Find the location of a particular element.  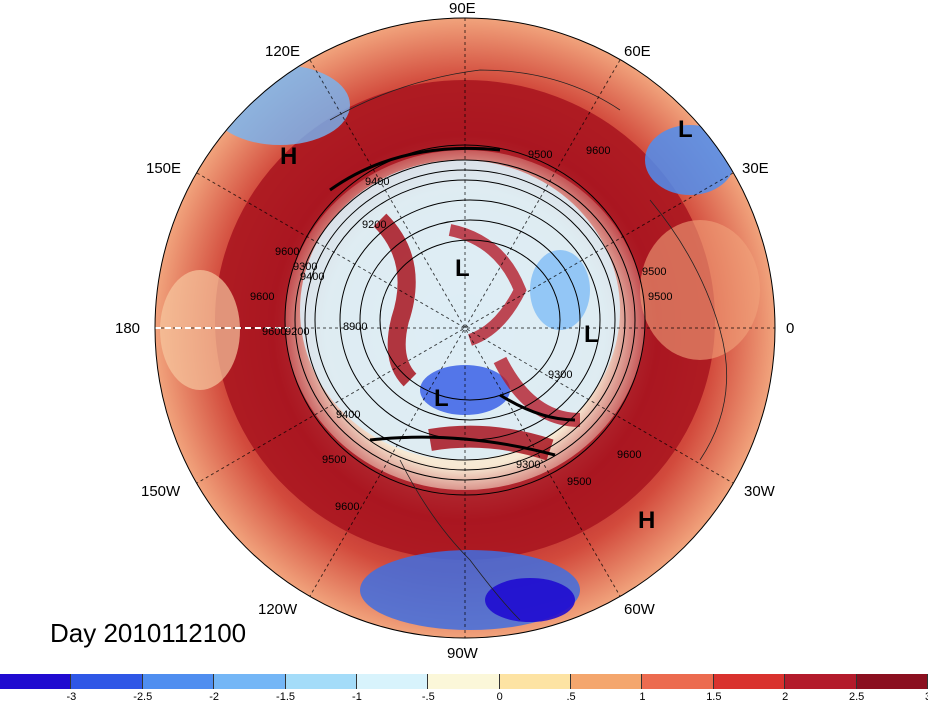

colorbar-tick-label: 1.5 is located at coordinates (714, 697).